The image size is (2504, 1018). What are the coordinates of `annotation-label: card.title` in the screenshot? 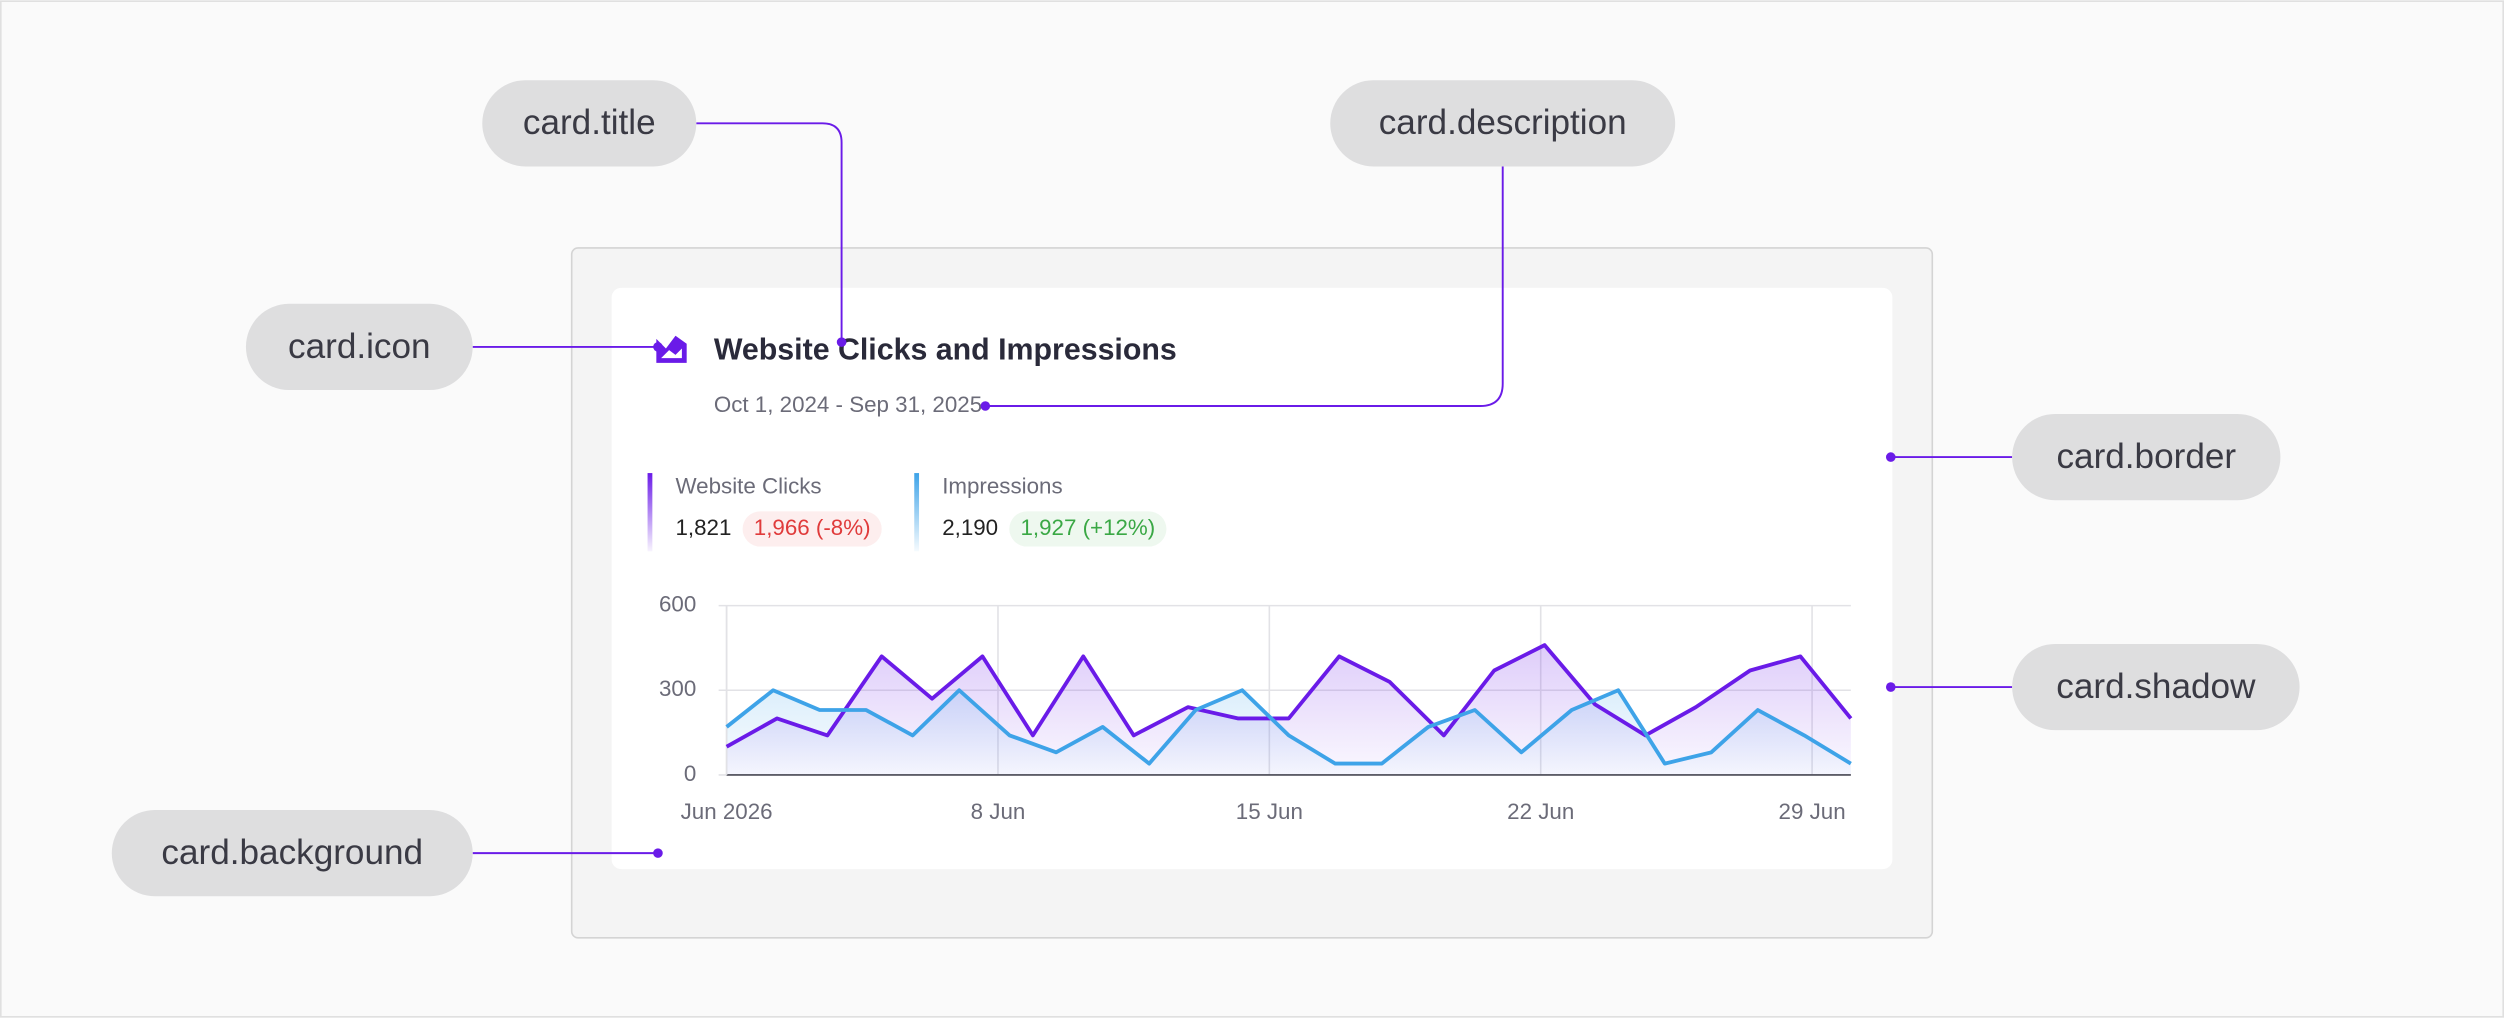 It's located at (589, 122).